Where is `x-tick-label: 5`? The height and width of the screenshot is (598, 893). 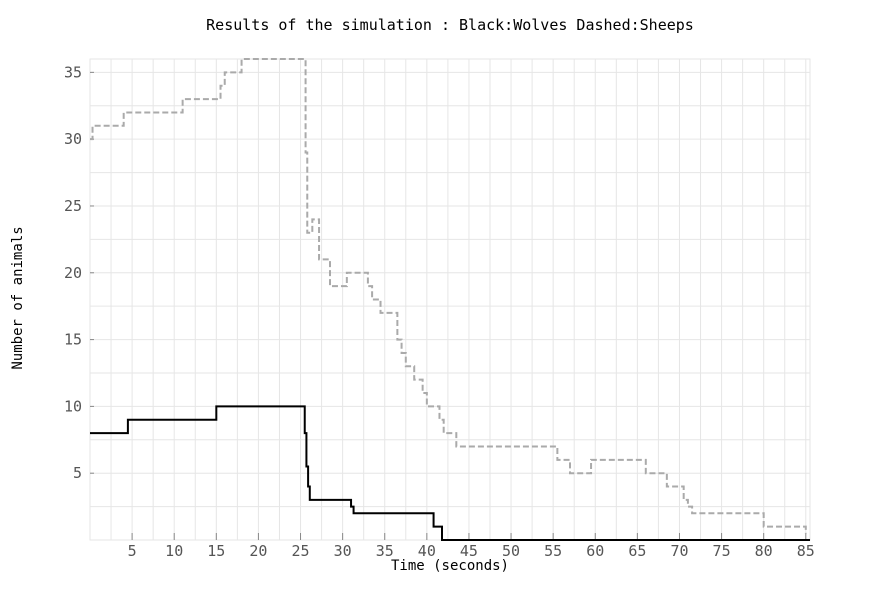 x-tick-label: 5 is located at coordinates (132, 551).